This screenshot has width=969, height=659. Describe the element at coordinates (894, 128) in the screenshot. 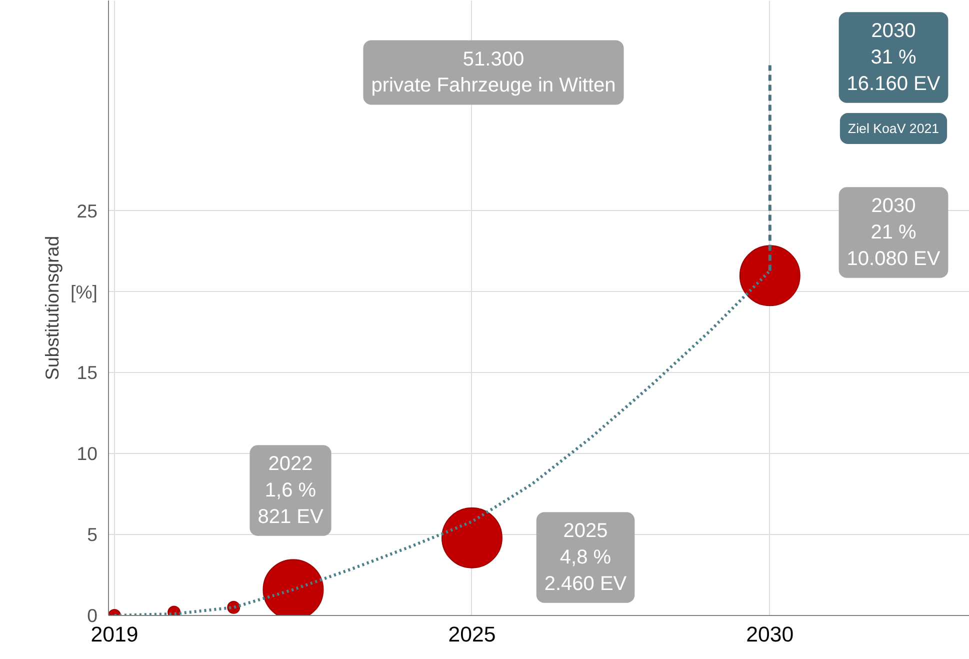

I see `annotation: Ziel KoaV 2021` at that location.